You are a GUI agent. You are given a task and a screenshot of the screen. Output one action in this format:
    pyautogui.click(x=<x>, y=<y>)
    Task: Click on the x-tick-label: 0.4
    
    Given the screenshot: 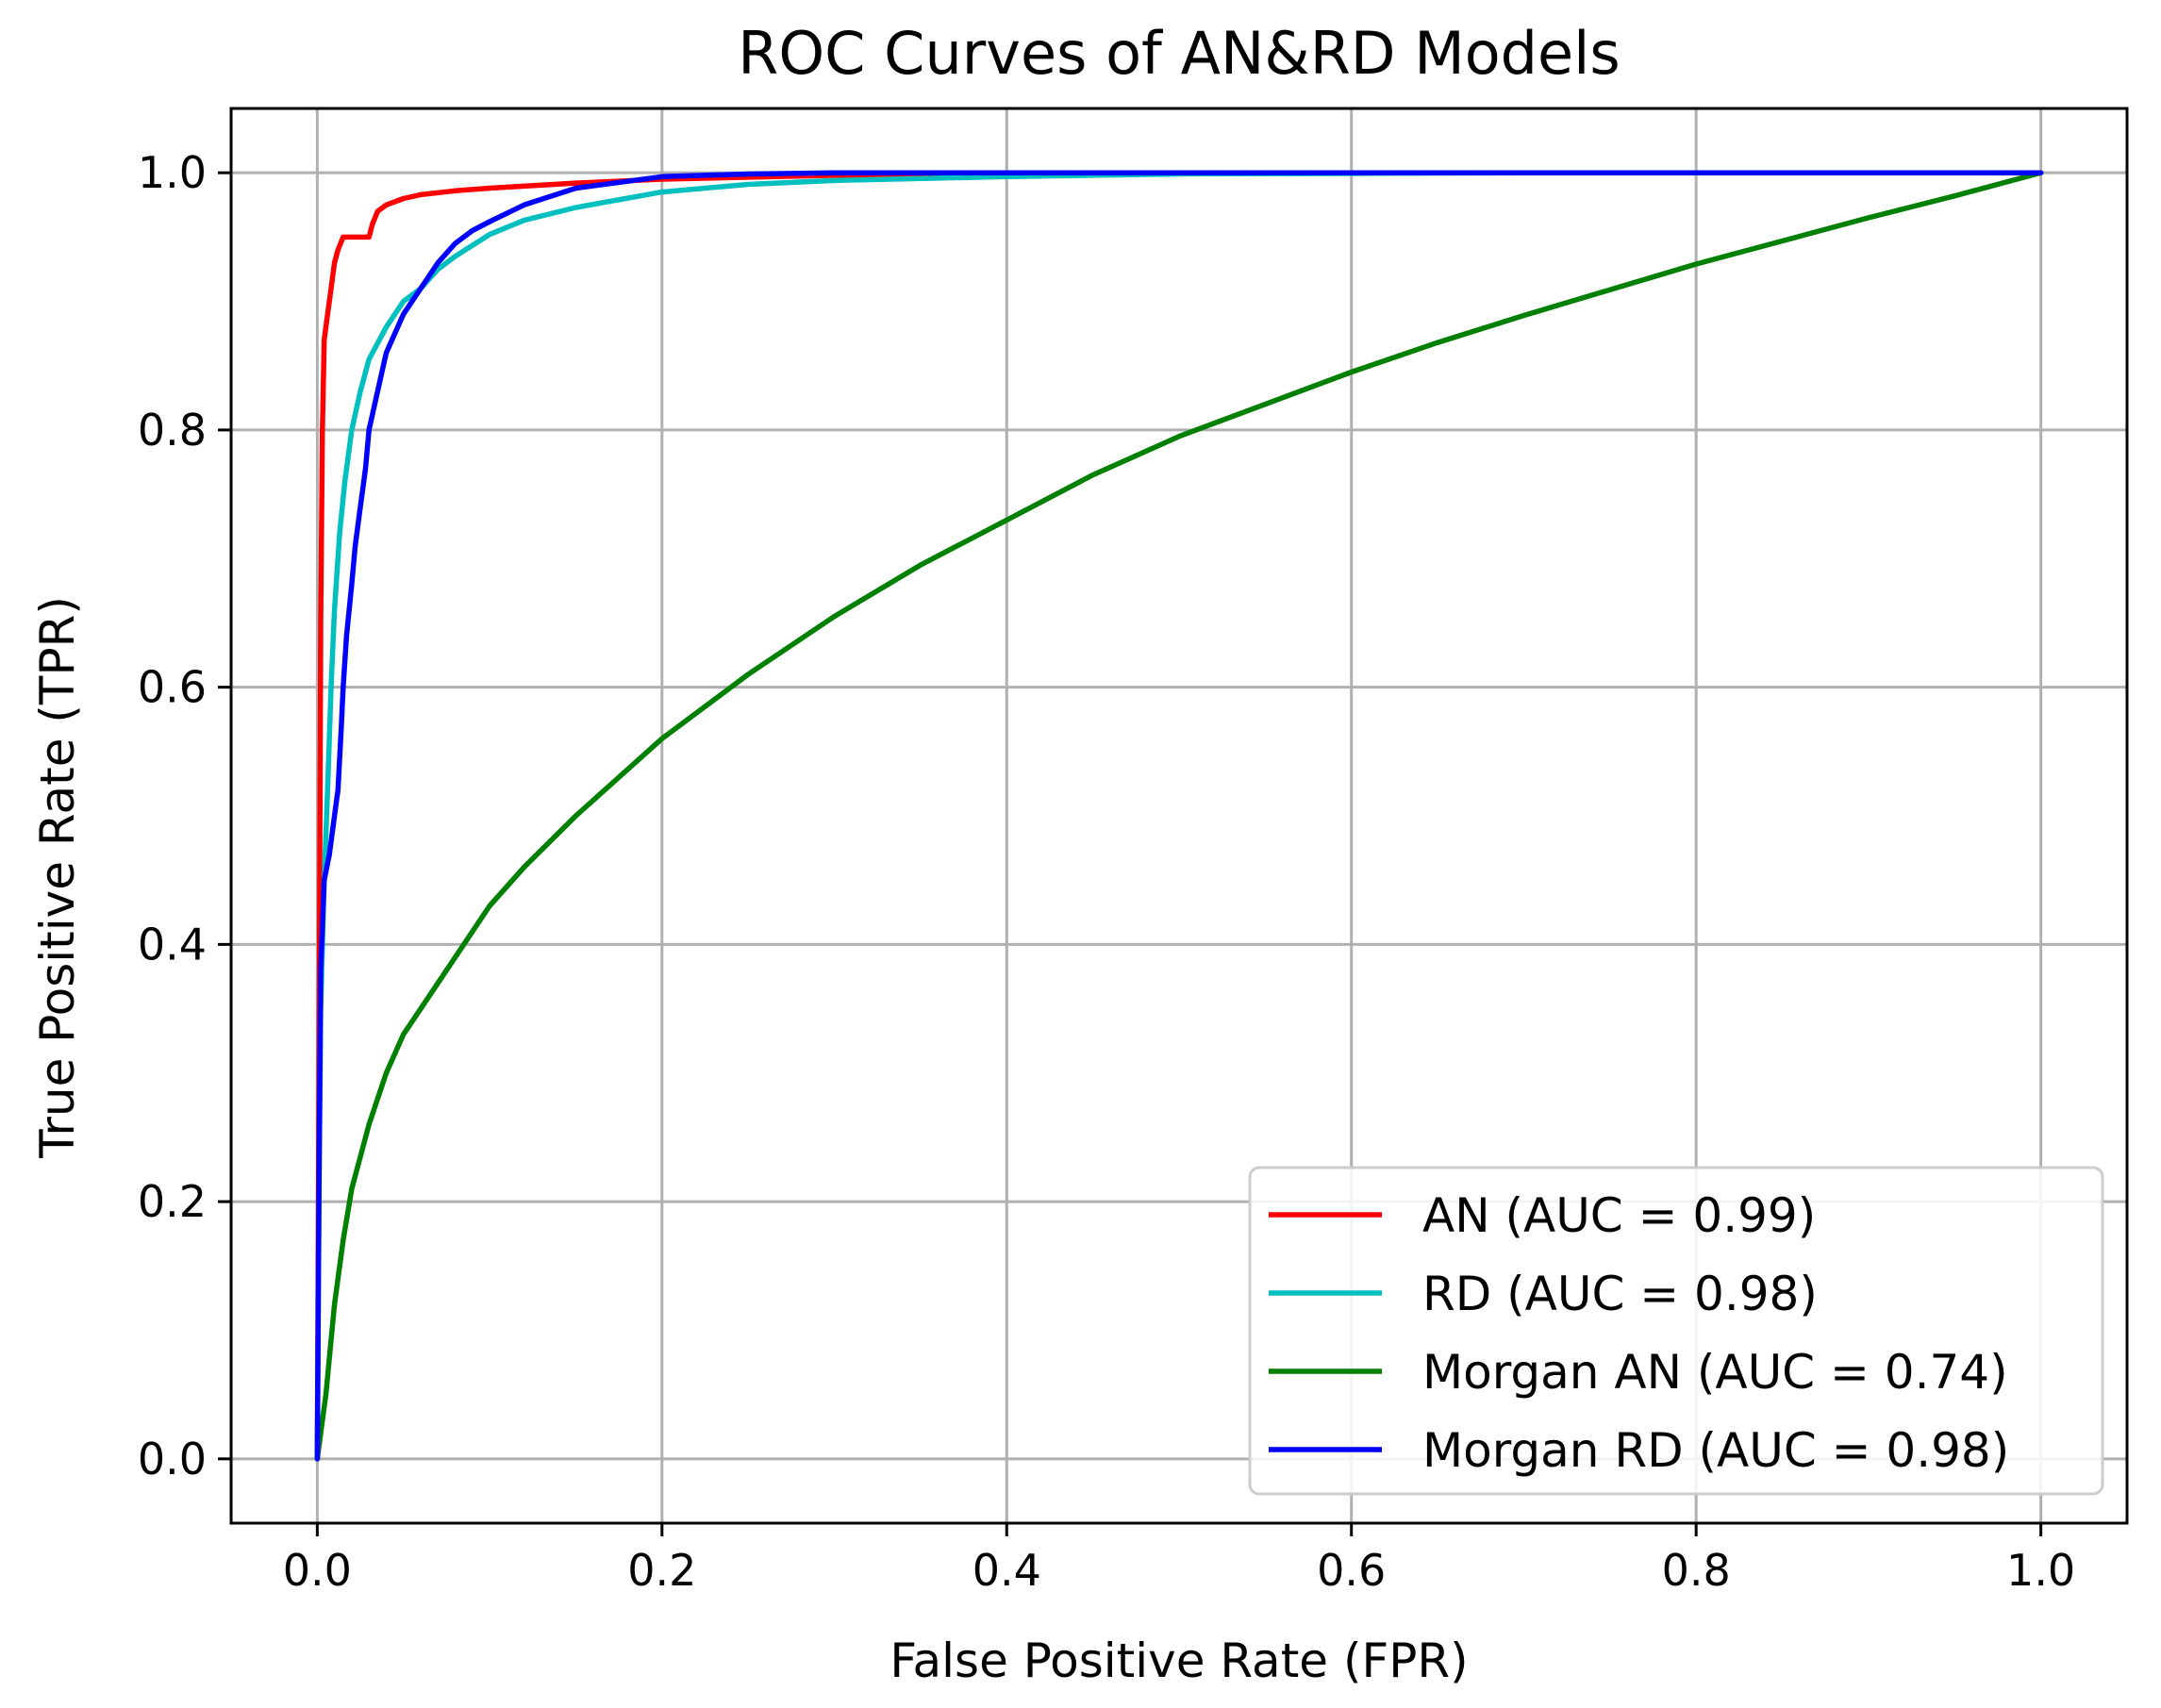 What is the action you would take?
    pyautogui.click(x=1006, y=1570)
    